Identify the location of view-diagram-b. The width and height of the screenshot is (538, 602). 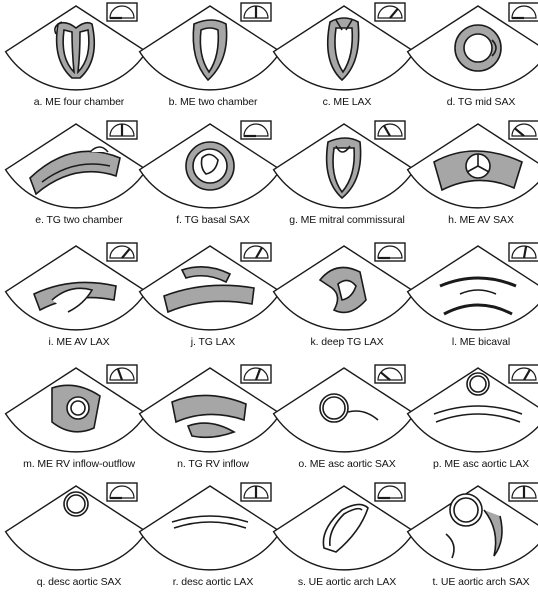
(210, 46).